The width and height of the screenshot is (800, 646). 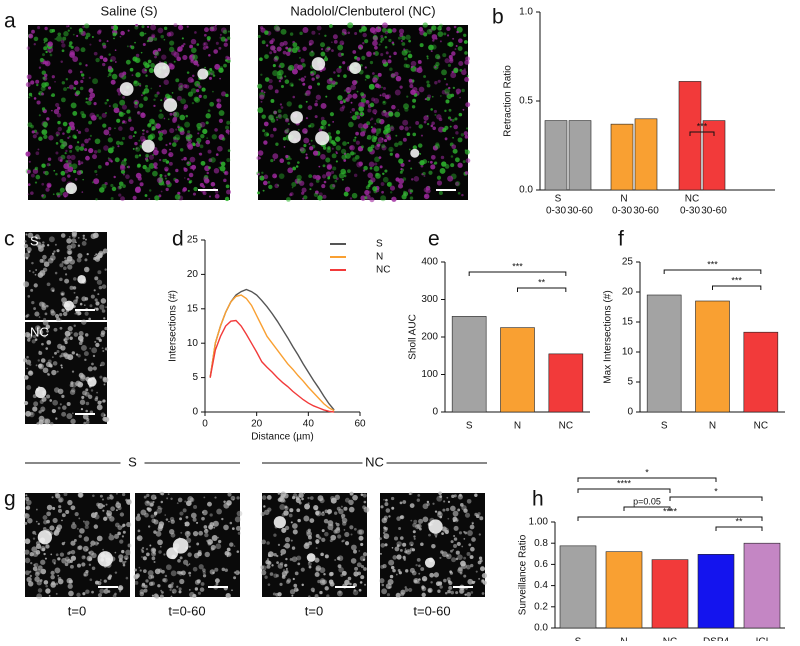 I want to click on y-tick-label: 0.4, so click(x=541, y=585).